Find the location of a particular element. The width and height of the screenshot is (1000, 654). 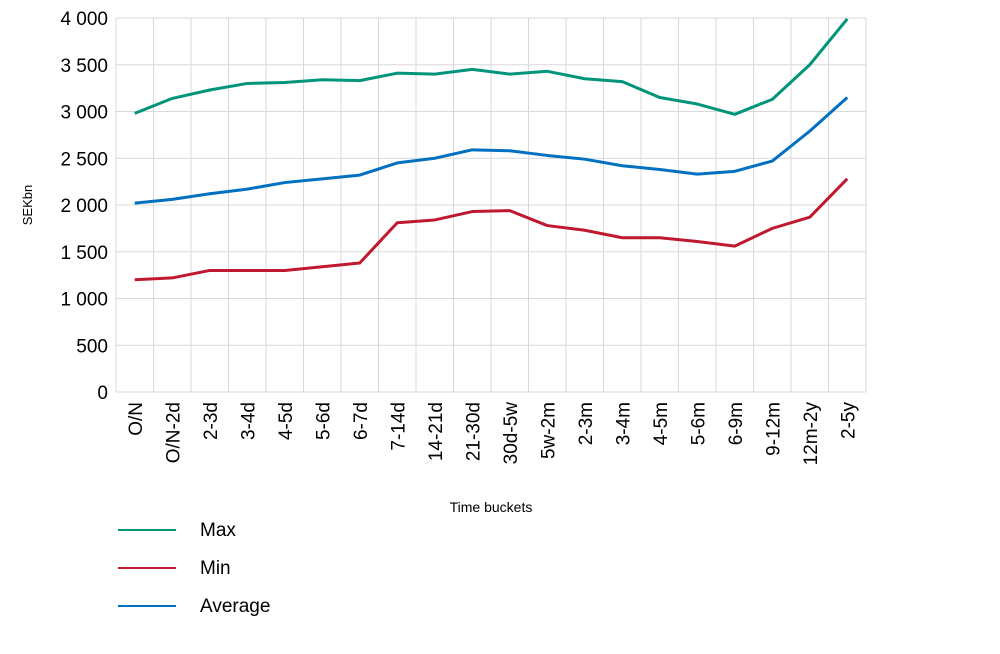

legend-label-min: Min is located at coordinates (215, 568).